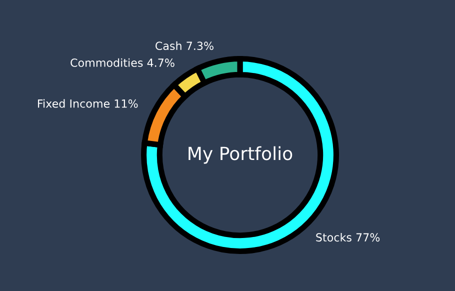 The image size is (455, 291). What do you see at coordinates (240, 155) in the screenshot?
I see `text: My Portfolio` at bounding box center [240, 155].